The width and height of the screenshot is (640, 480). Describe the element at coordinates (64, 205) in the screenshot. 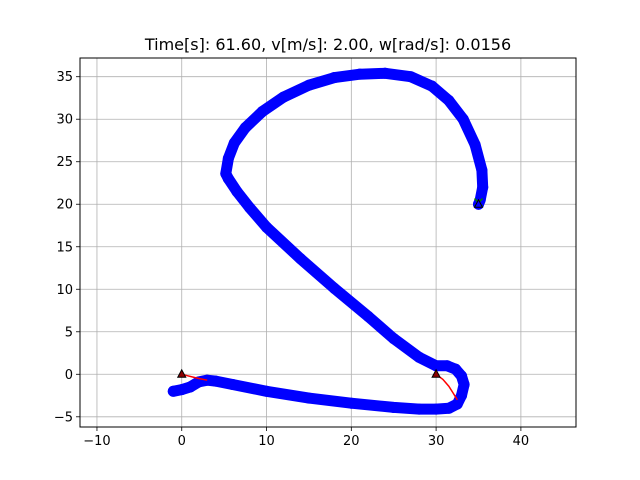

I see `y-tick-label: 20` at that location.